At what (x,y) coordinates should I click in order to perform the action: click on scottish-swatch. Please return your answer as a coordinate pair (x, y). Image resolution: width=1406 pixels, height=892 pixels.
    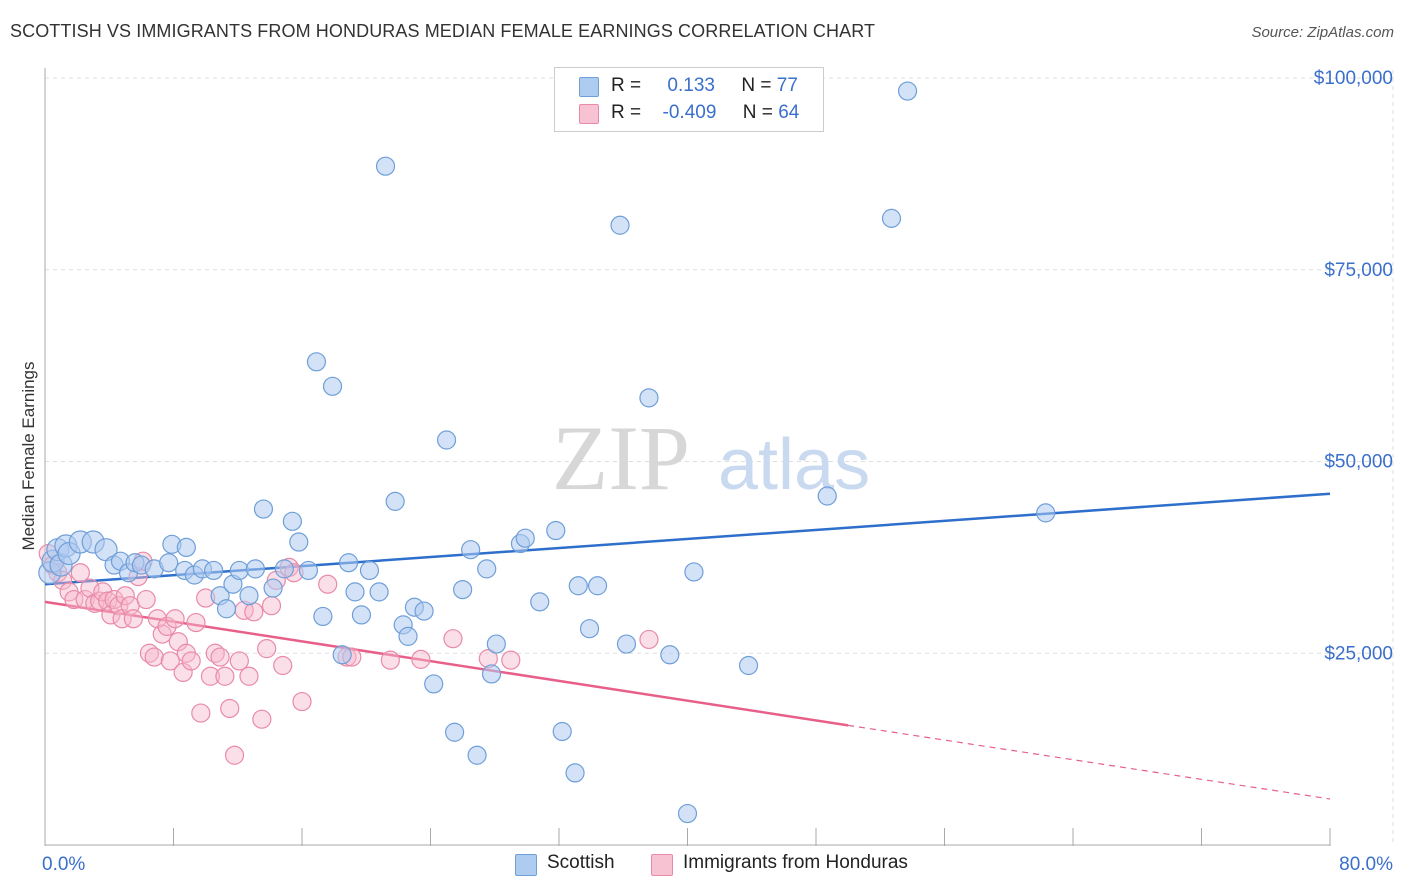
    Looking at the image, I should click on (589, 87).